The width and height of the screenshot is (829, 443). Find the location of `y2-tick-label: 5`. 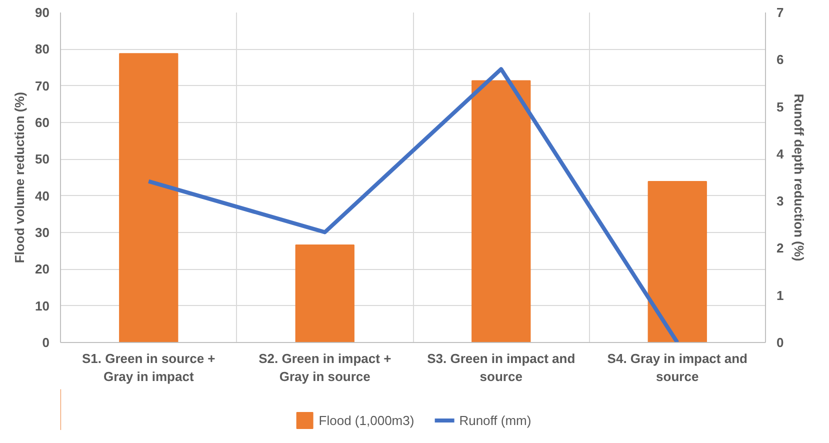

y2-tick-label: 5 is located at coordinates (780, 106).